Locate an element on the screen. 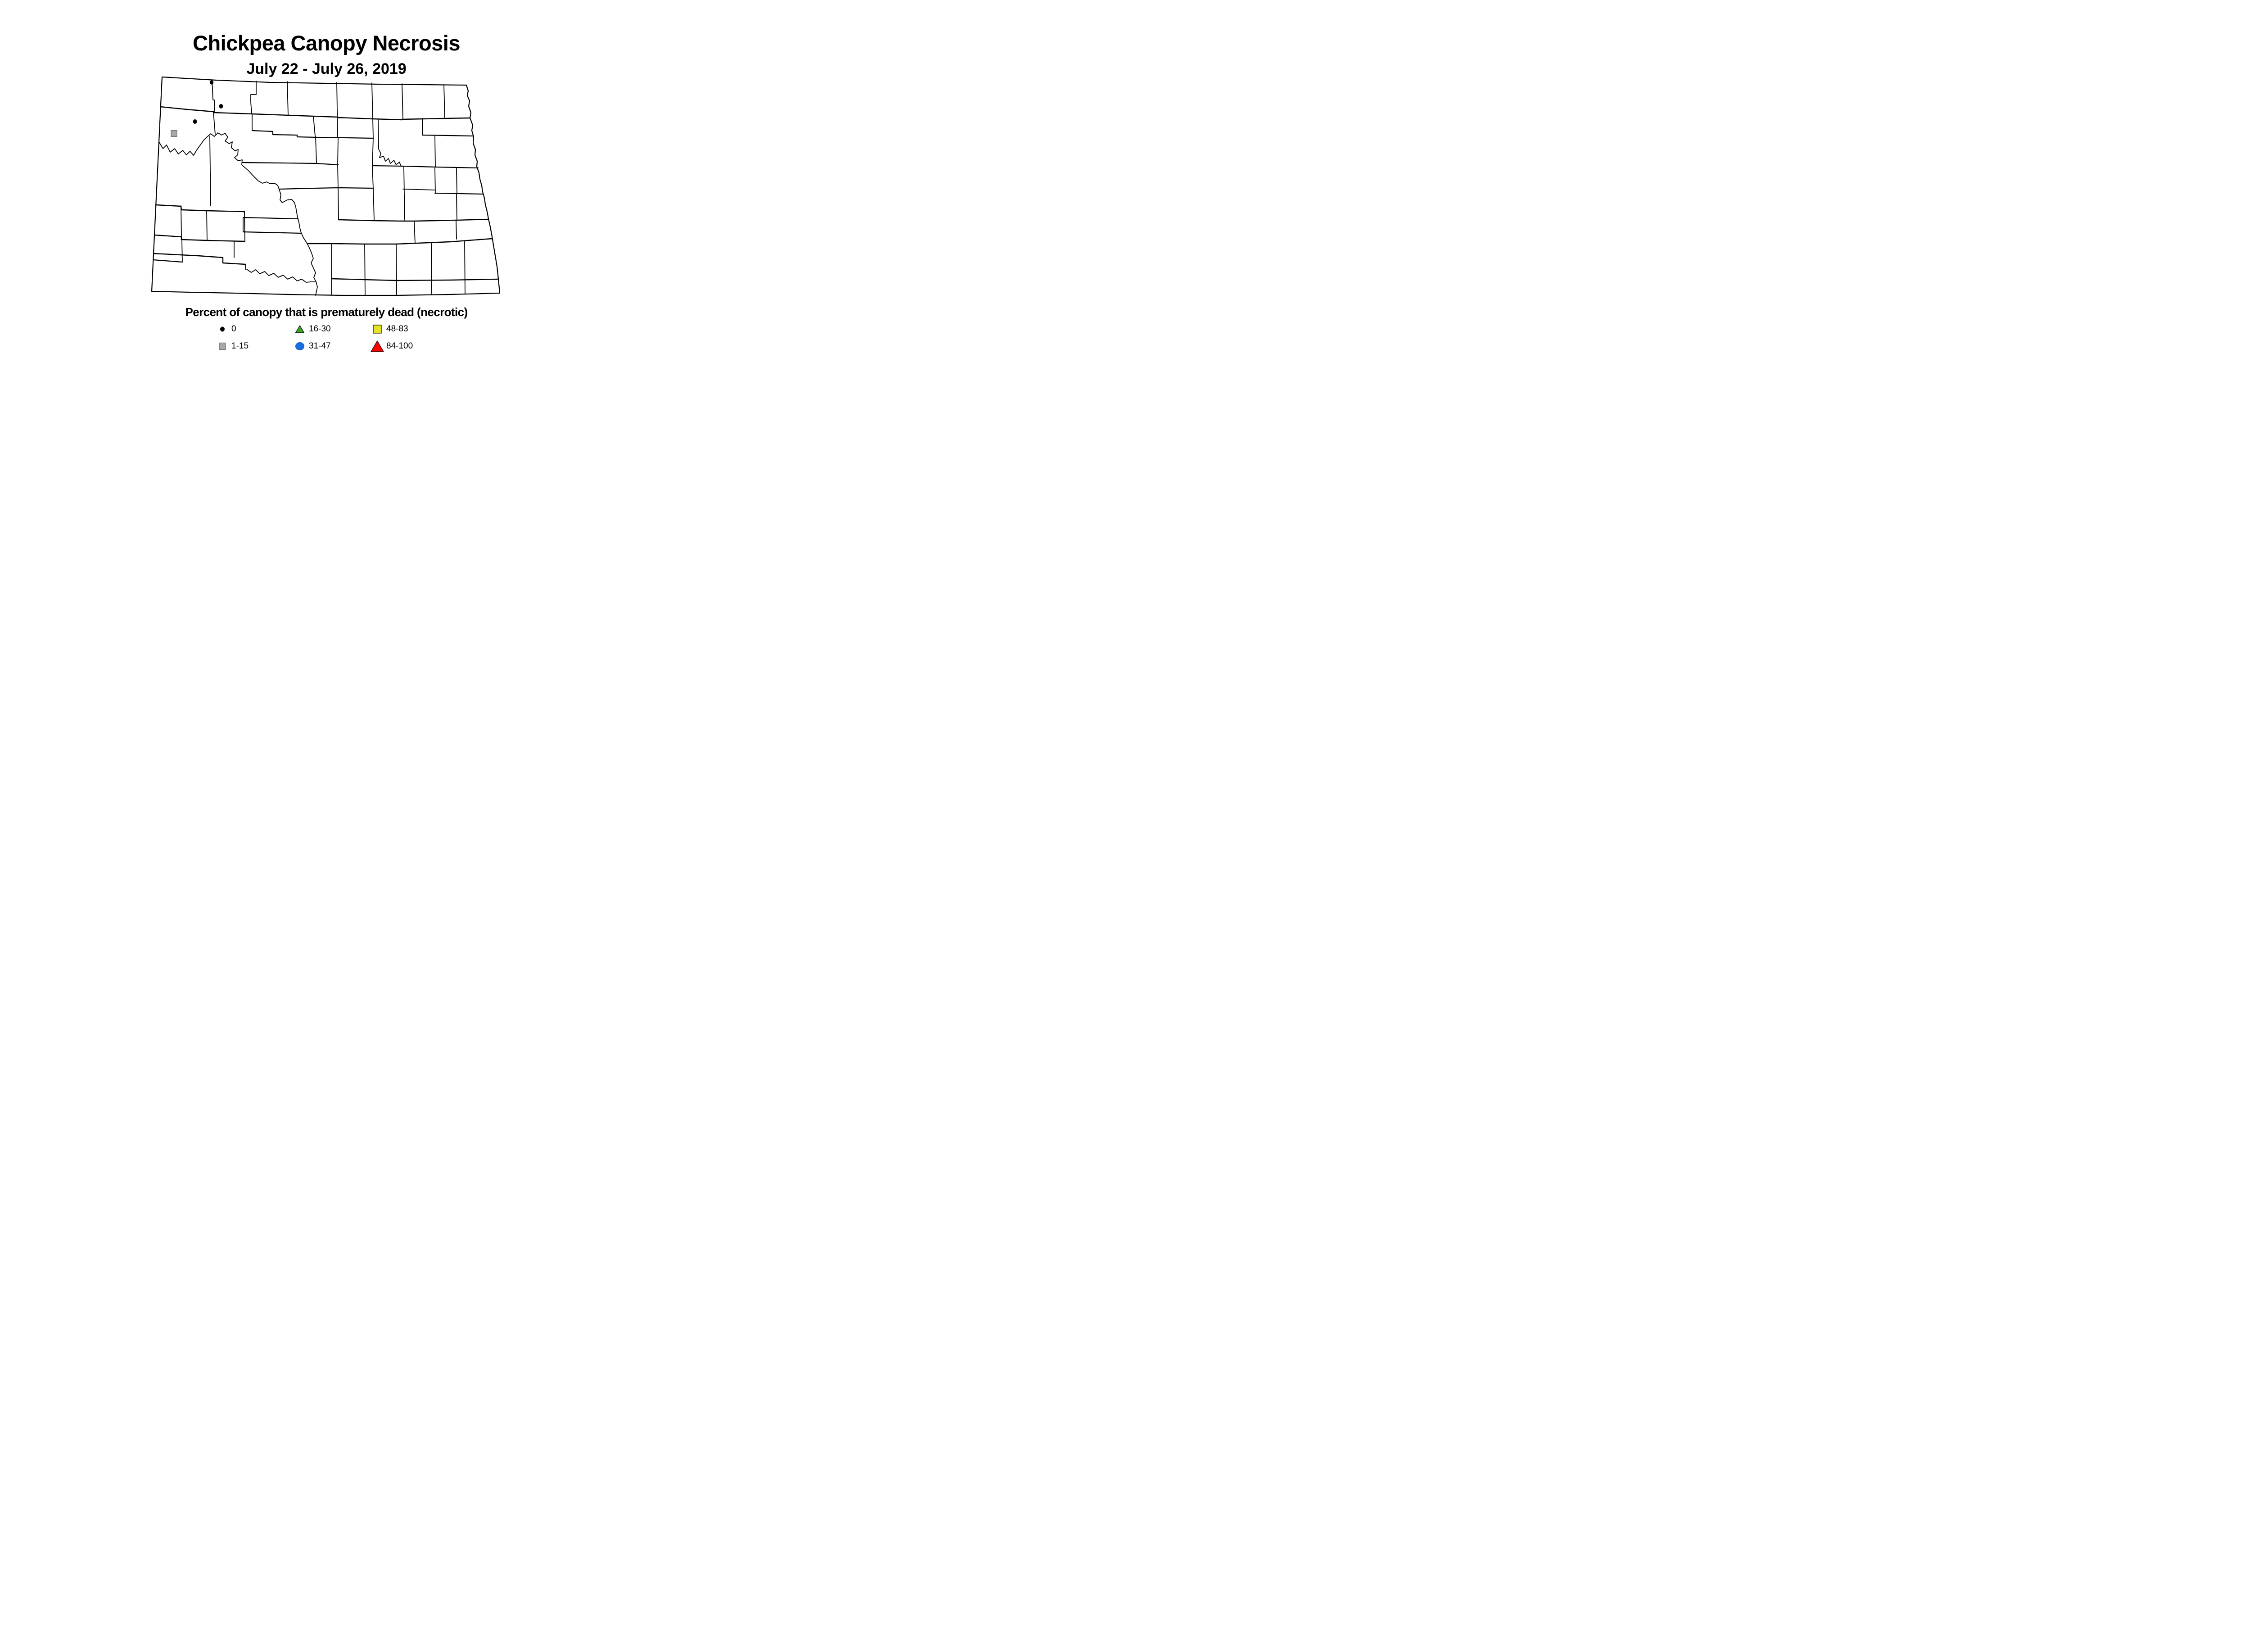 The height and width of the screenshot is (1652, 2251). state-outline is located at coordinates (326, 186).